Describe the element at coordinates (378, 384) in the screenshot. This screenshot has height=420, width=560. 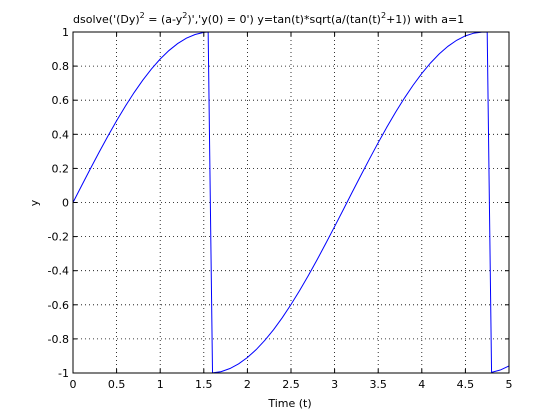
I see `x-tick-label: 3.5` at that location.